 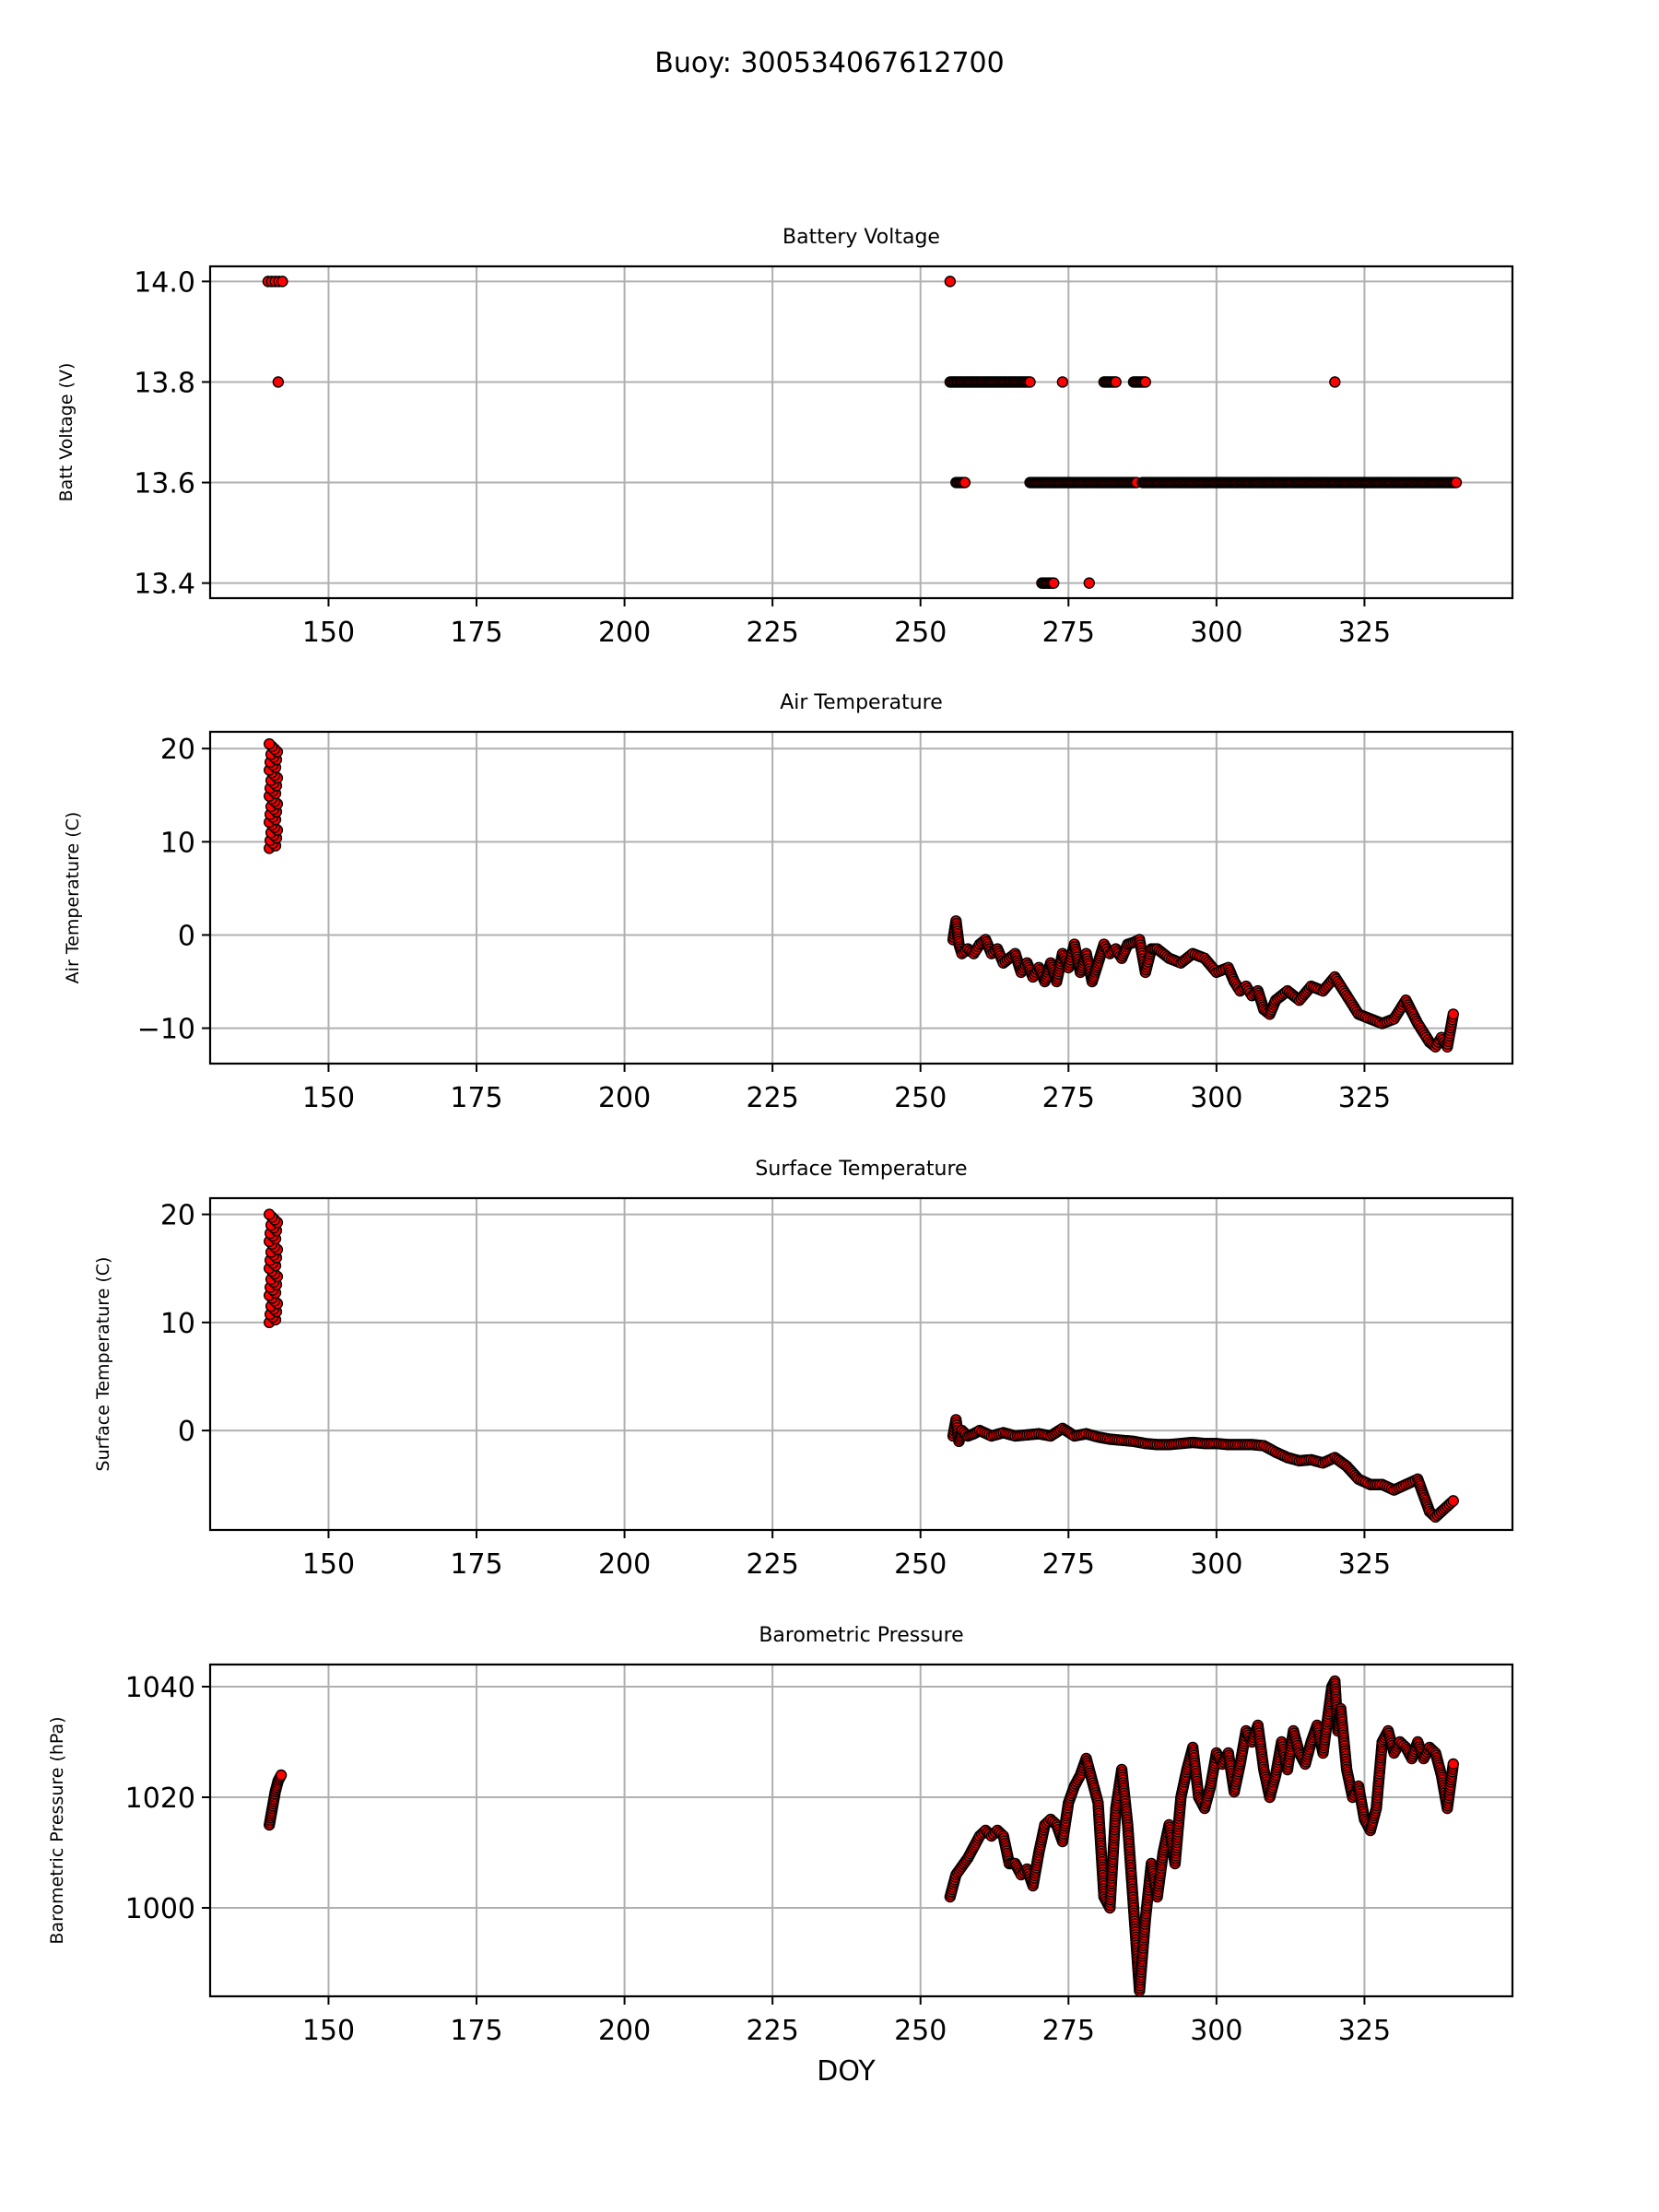 I want to click on y-tick-label: 13.8, so click(x=164, y=383).